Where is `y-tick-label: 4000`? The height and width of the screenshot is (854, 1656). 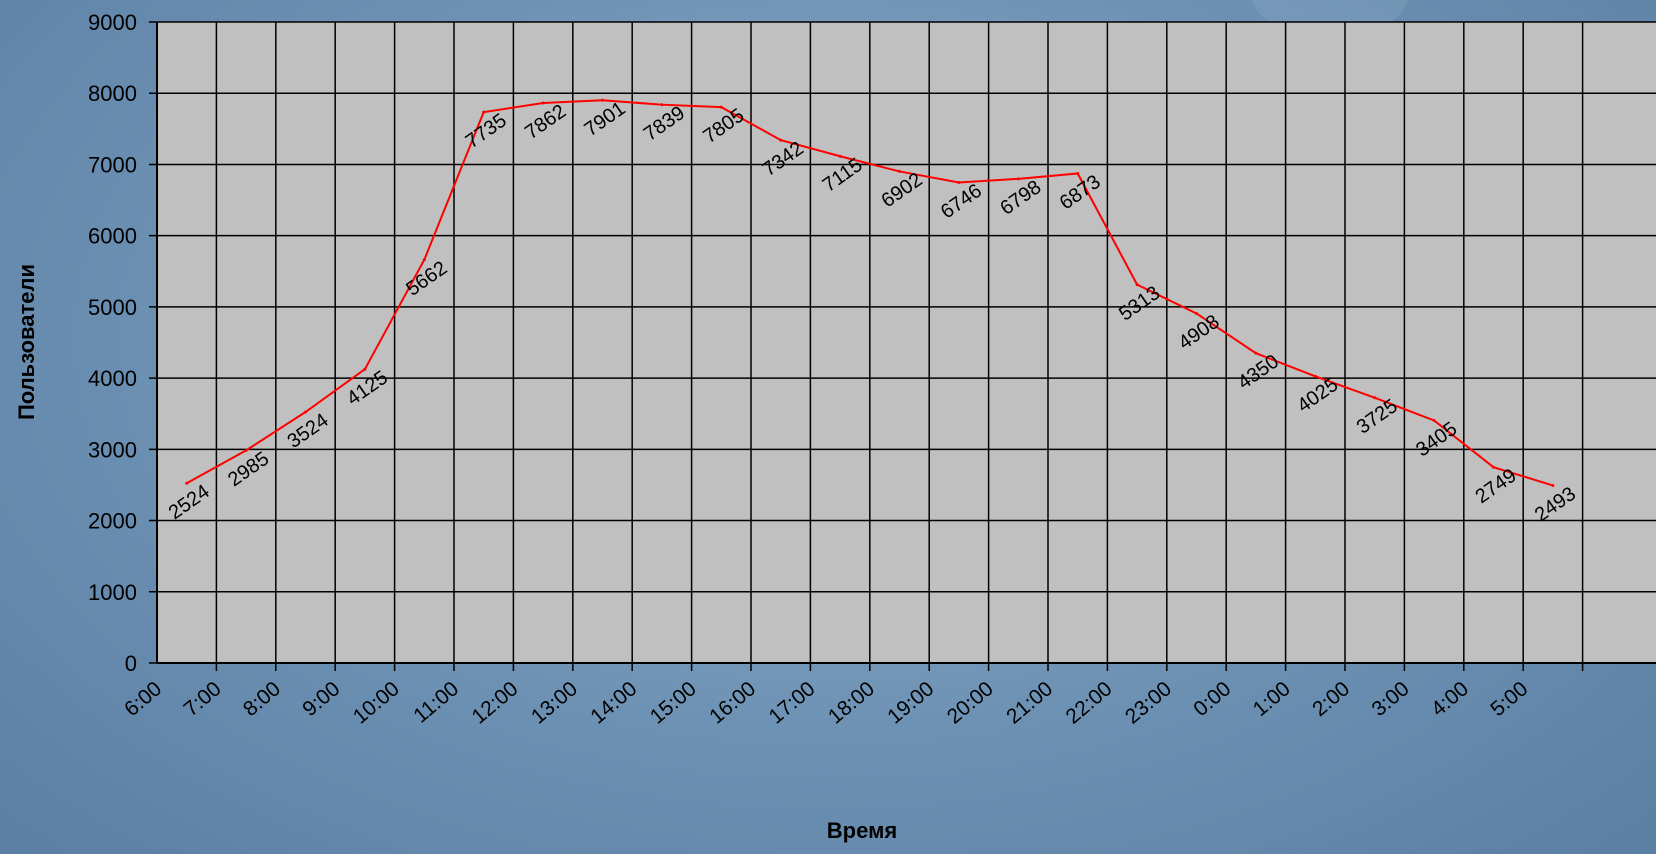 y-tick-label: 4000 is located at coordinates (112, 378).